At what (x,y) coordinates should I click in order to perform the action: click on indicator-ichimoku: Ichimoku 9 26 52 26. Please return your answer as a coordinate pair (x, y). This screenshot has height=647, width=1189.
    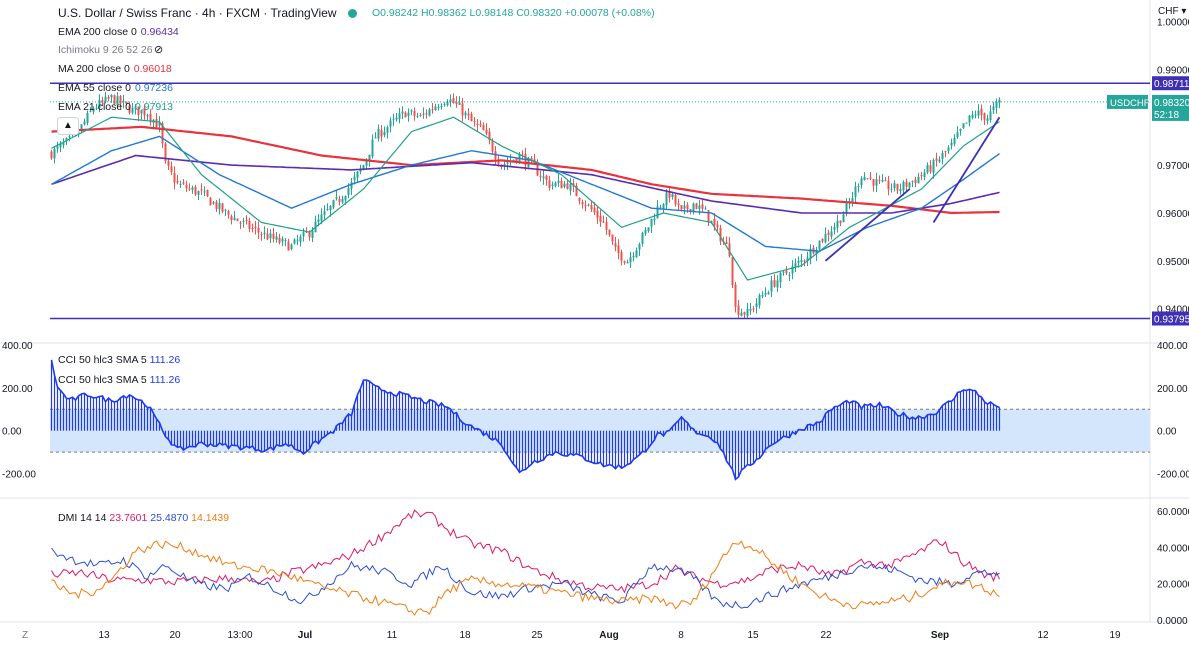
    Looking at the image, I should click on (105, 50).